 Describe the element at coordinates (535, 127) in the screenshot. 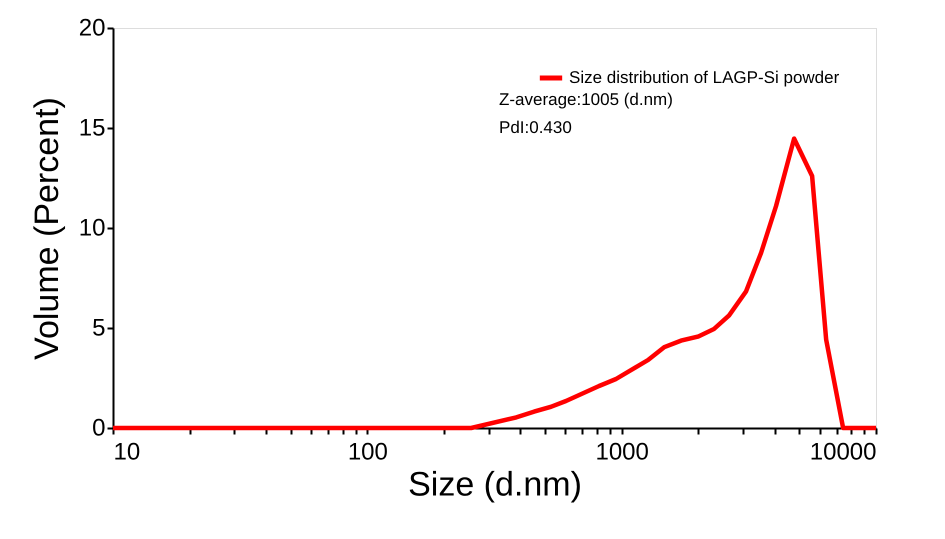

I see `annotation: PdI:0.430` at that location.